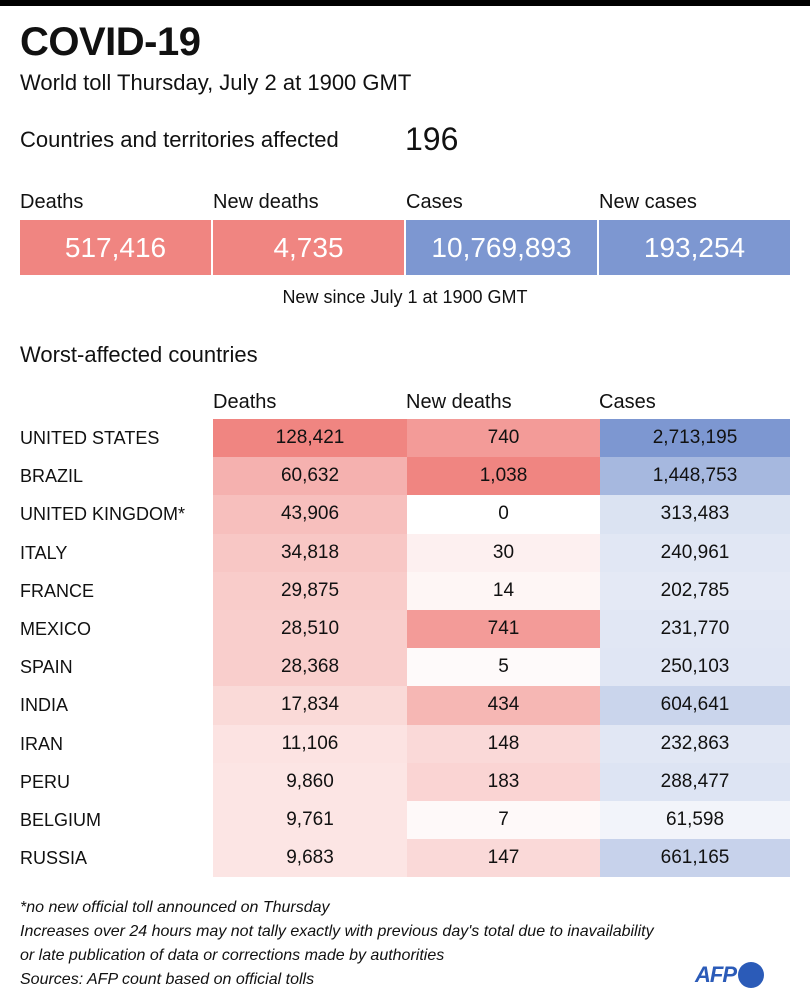 This screenshot has height=1006, width=810. Describe the element at coordinates (434, 202) in the screenshot. I see `summary-label-cases: Cases` at that location.